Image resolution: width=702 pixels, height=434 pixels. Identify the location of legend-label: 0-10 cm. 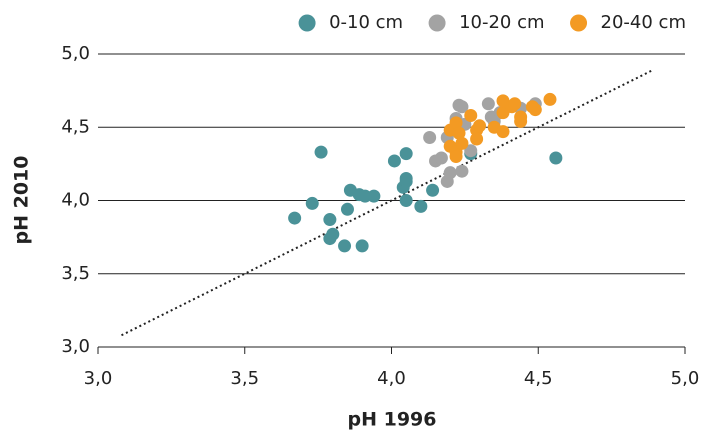
(366, 22).